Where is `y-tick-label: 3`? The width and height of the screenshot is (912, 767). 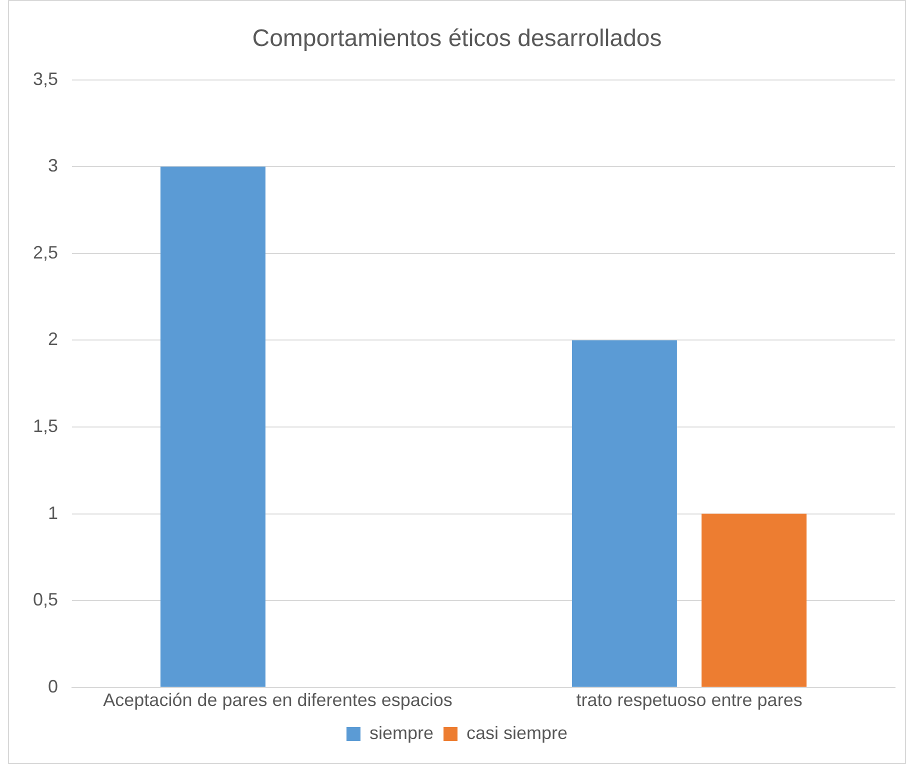 y-tick-label: 3 is located at coordinates (53, 166).